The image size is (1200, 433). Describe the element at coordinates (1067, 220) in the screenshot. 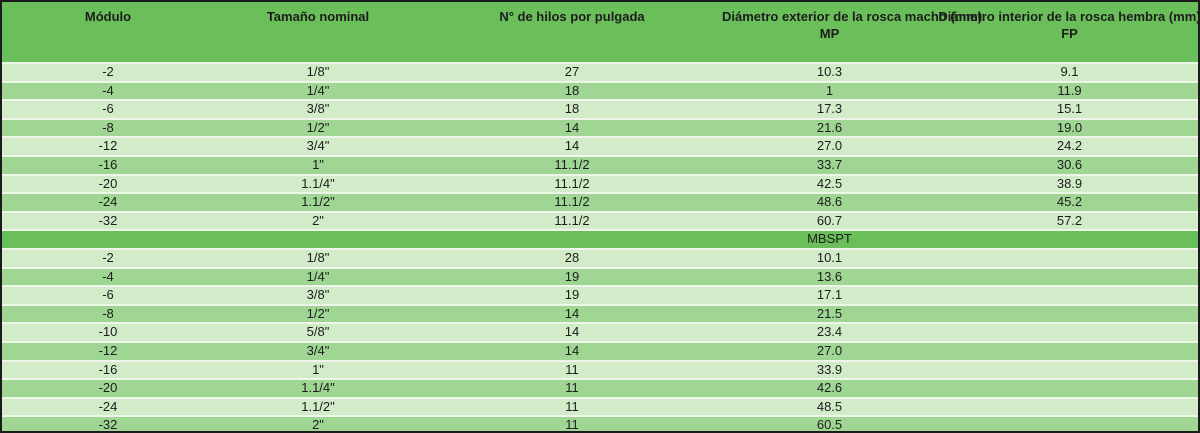

I see `table-cell: 57.2` at that location.